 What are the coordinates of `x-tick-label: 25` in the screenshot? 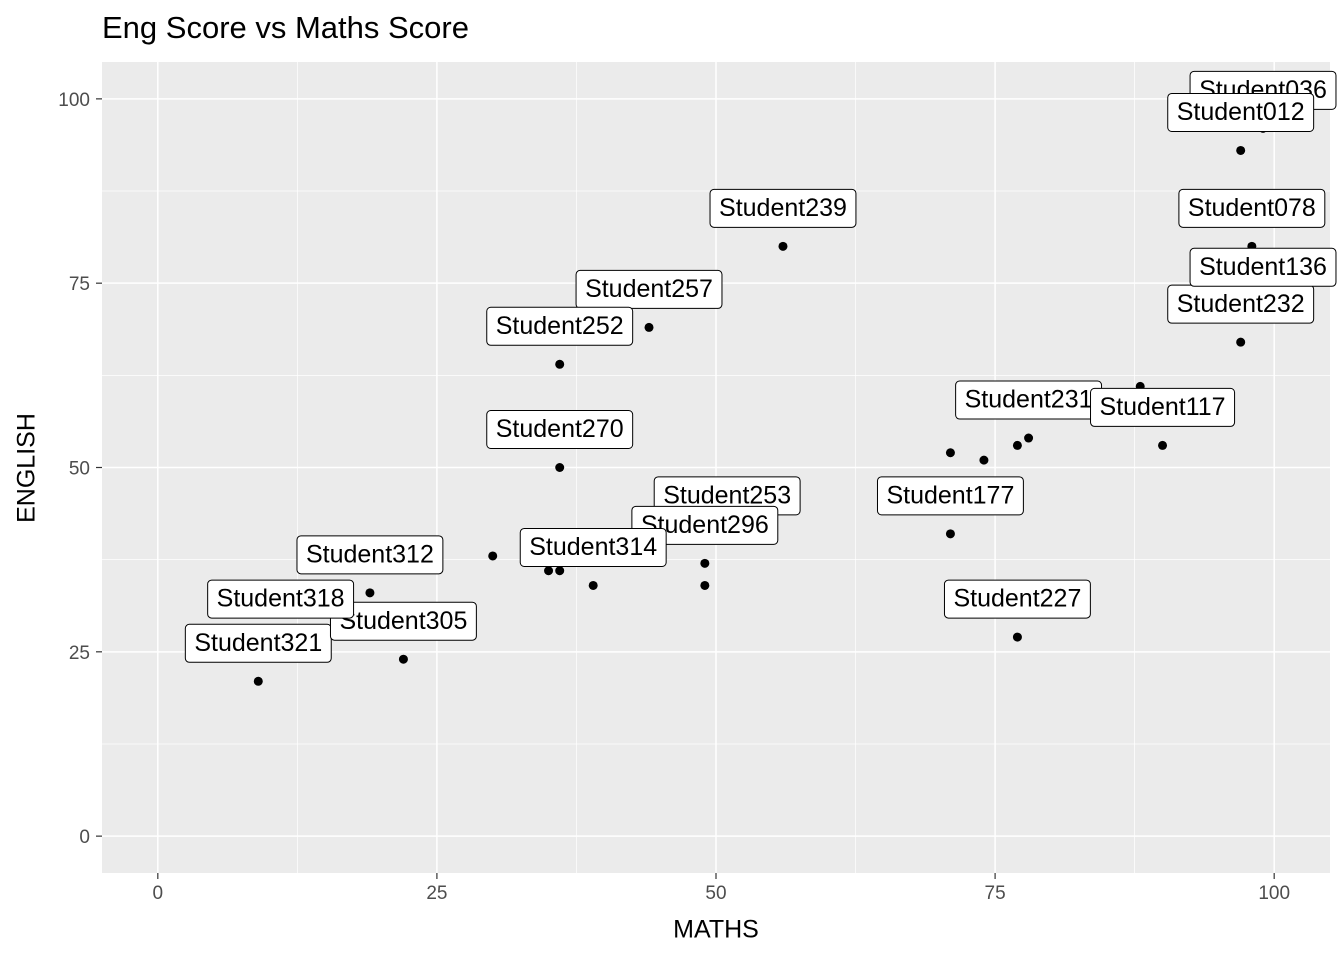 It's located at (436, 893).